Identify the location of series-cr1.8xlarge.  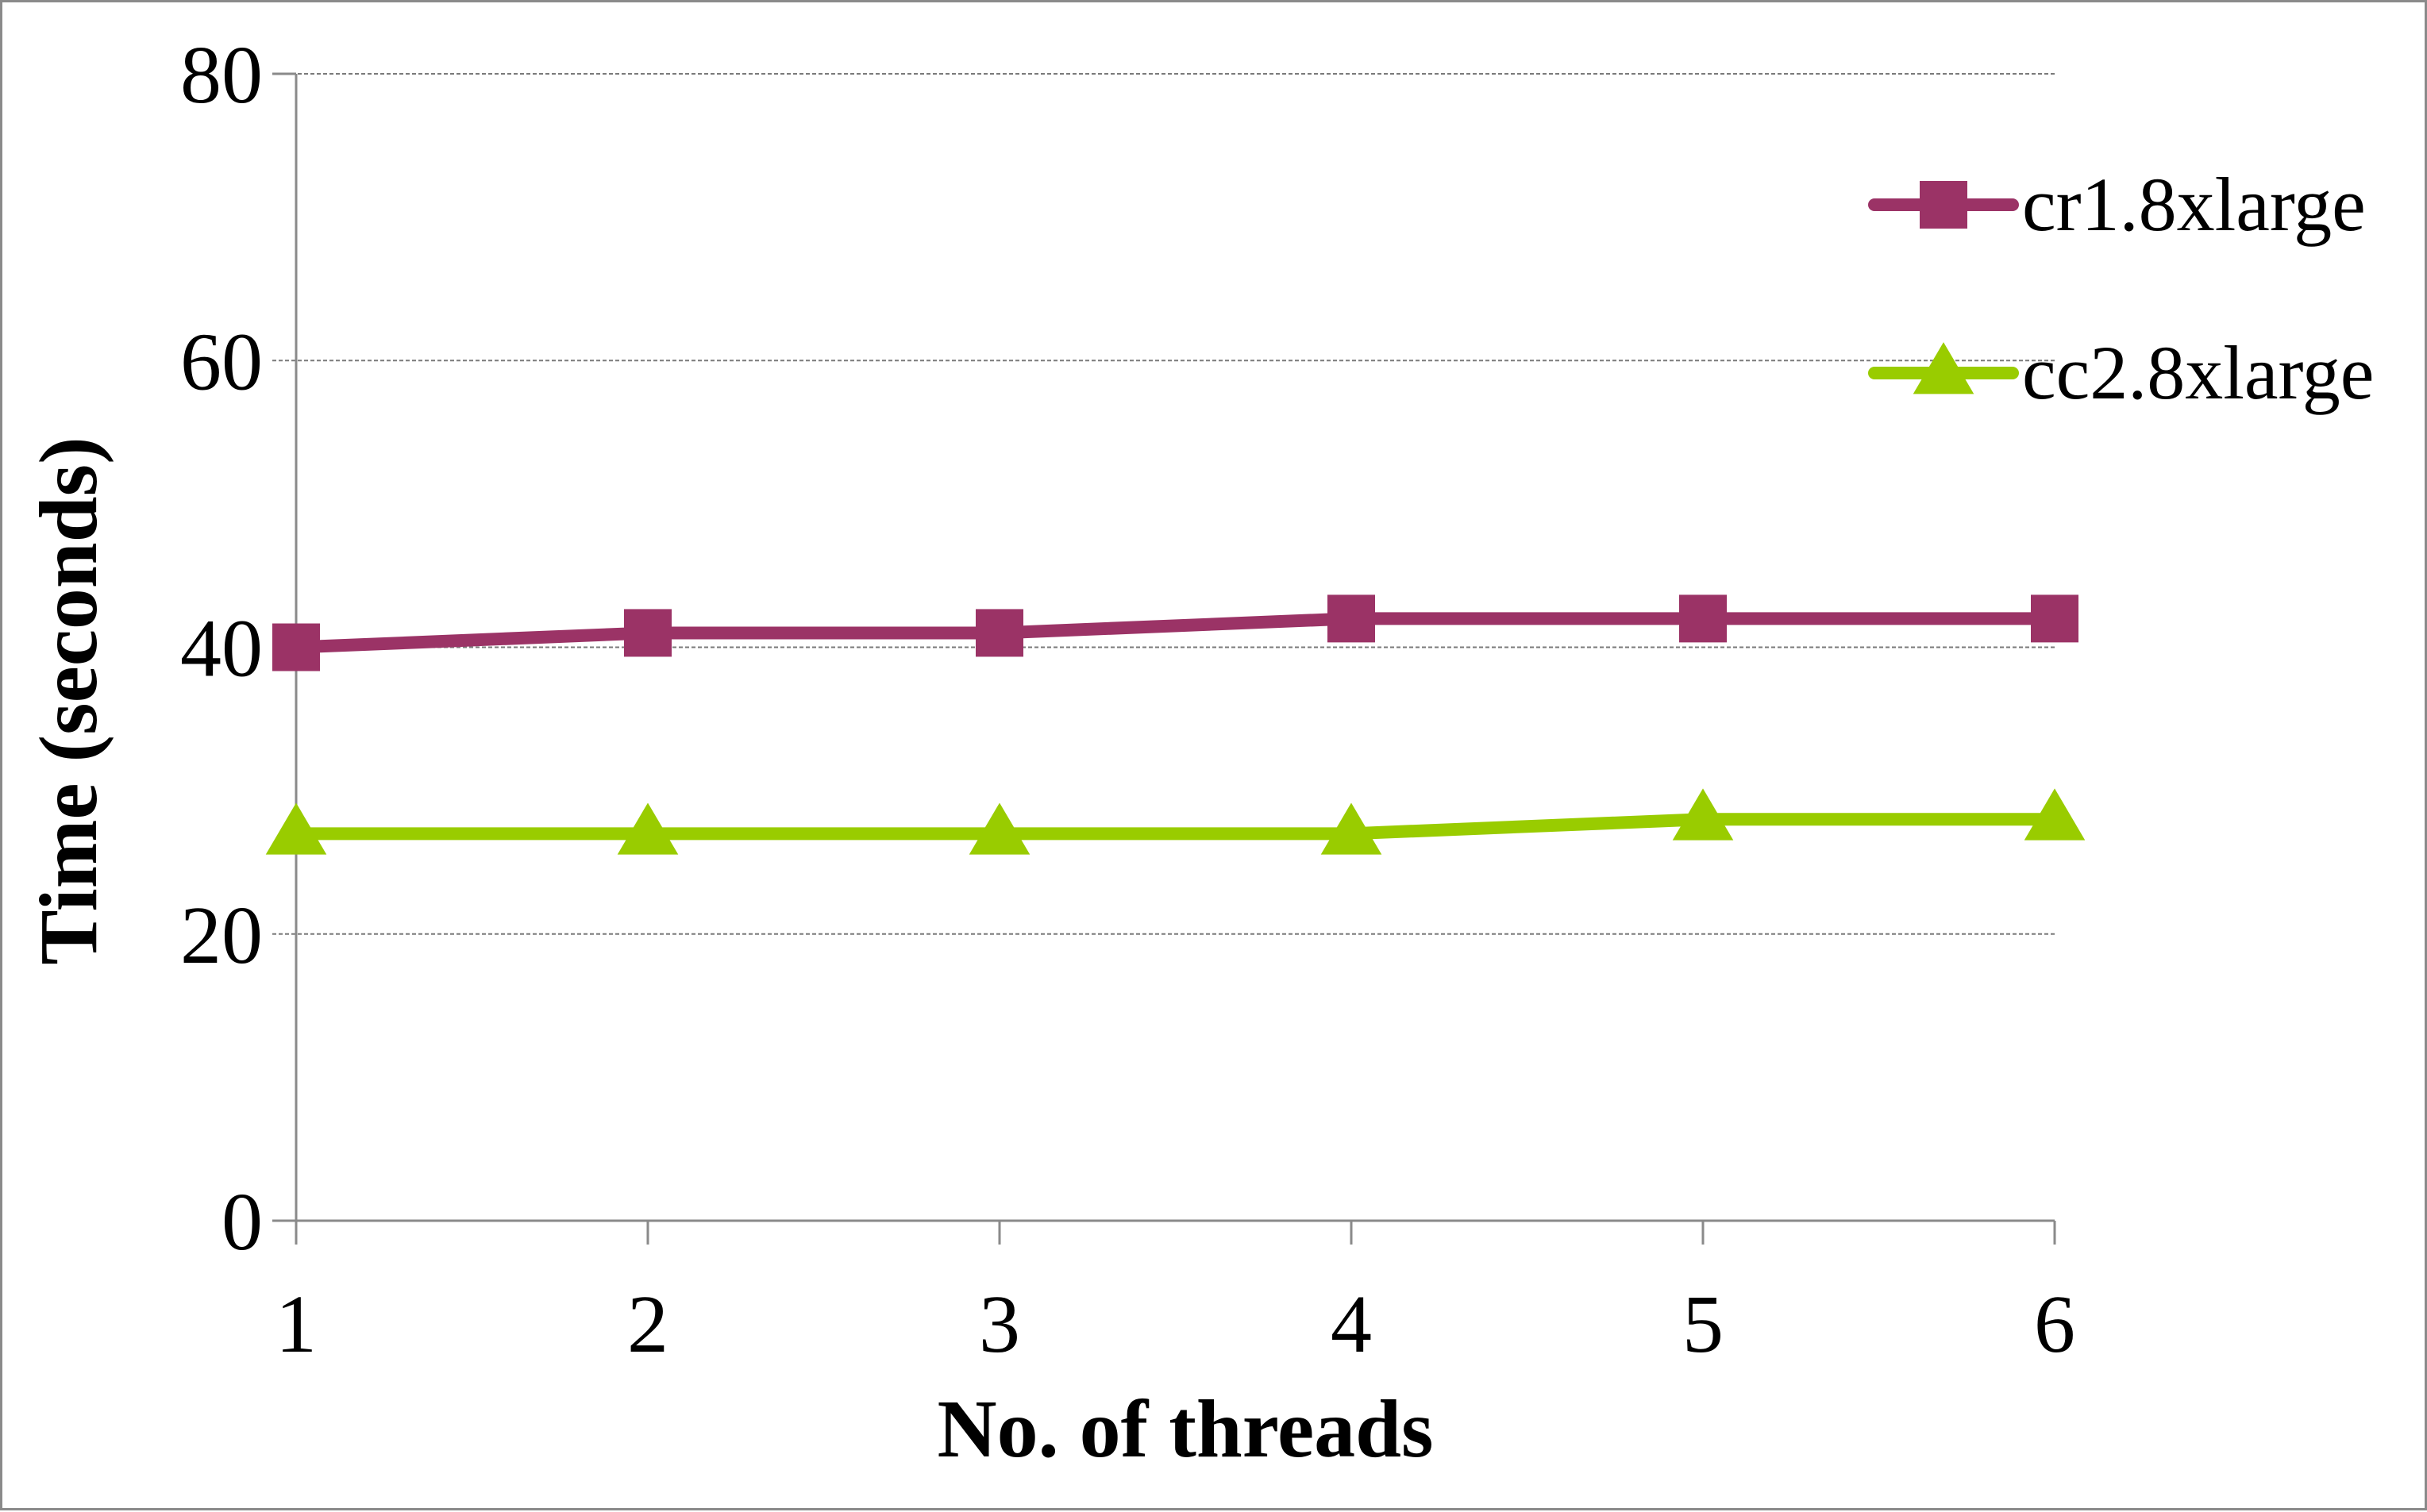
(1175, 632).